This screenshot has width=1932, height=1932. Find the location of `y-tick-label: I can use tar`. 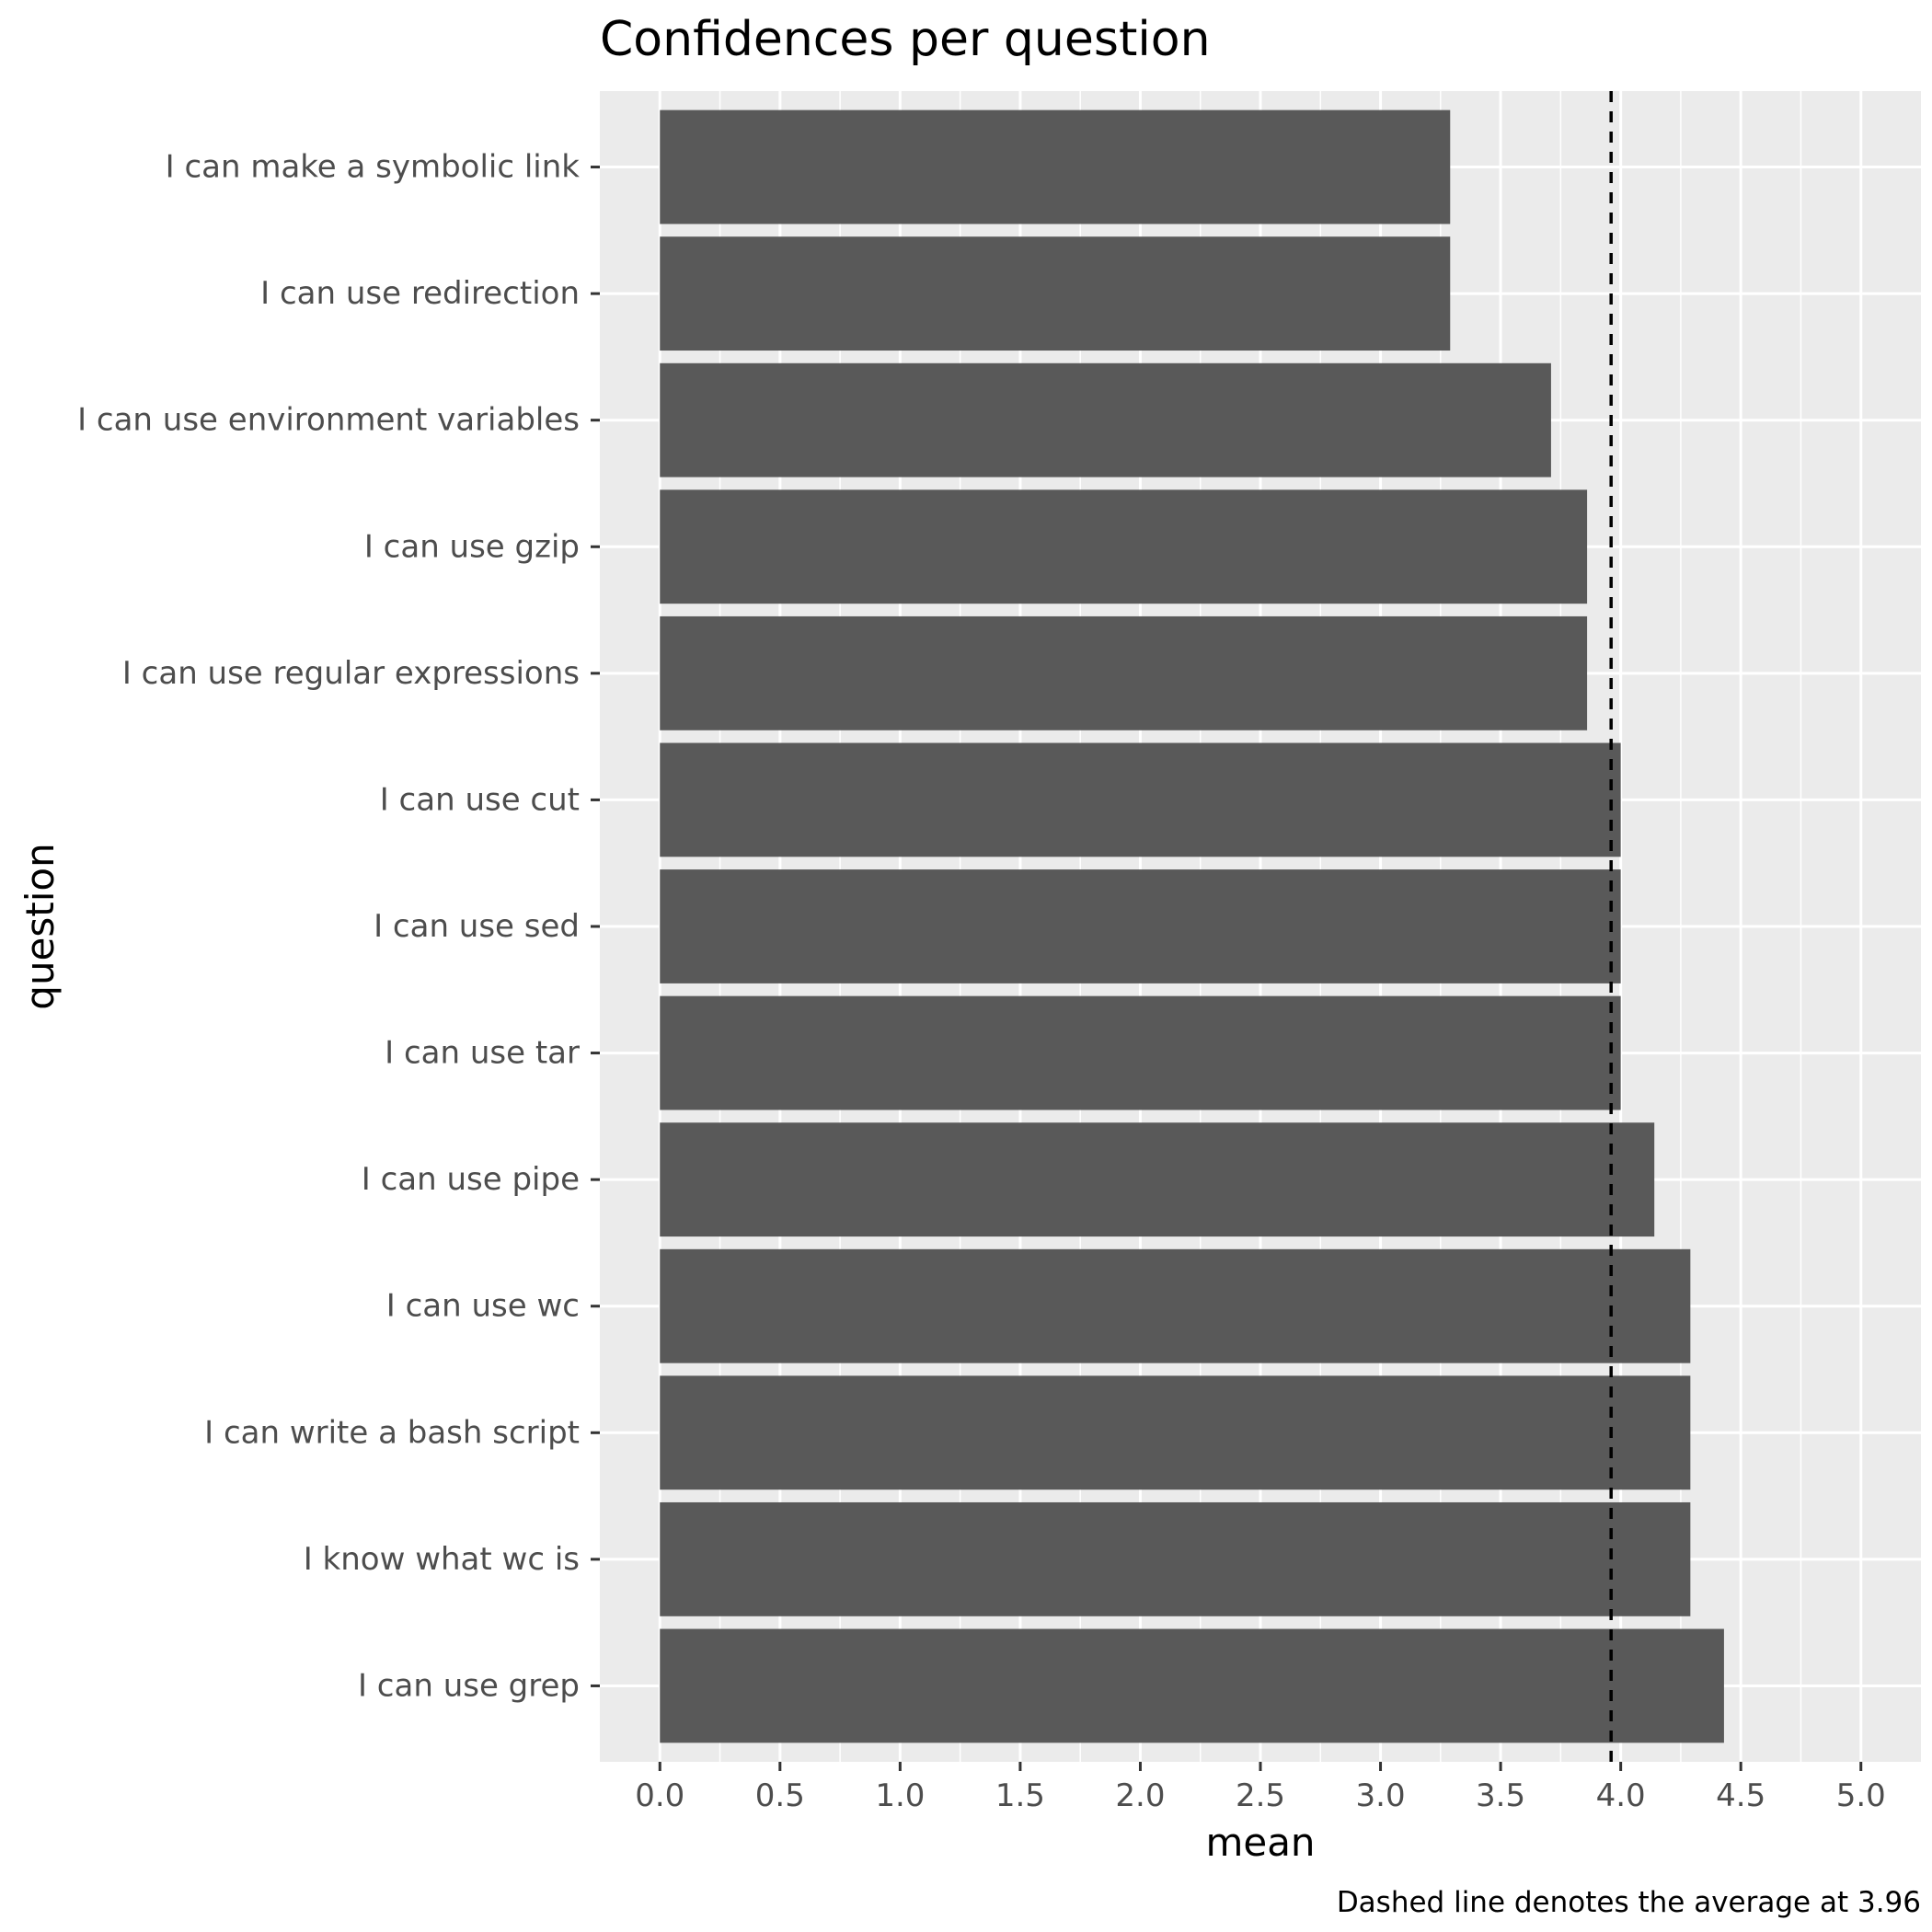

y-tick-label: I can use tar is located at coordinates (482, 1053).